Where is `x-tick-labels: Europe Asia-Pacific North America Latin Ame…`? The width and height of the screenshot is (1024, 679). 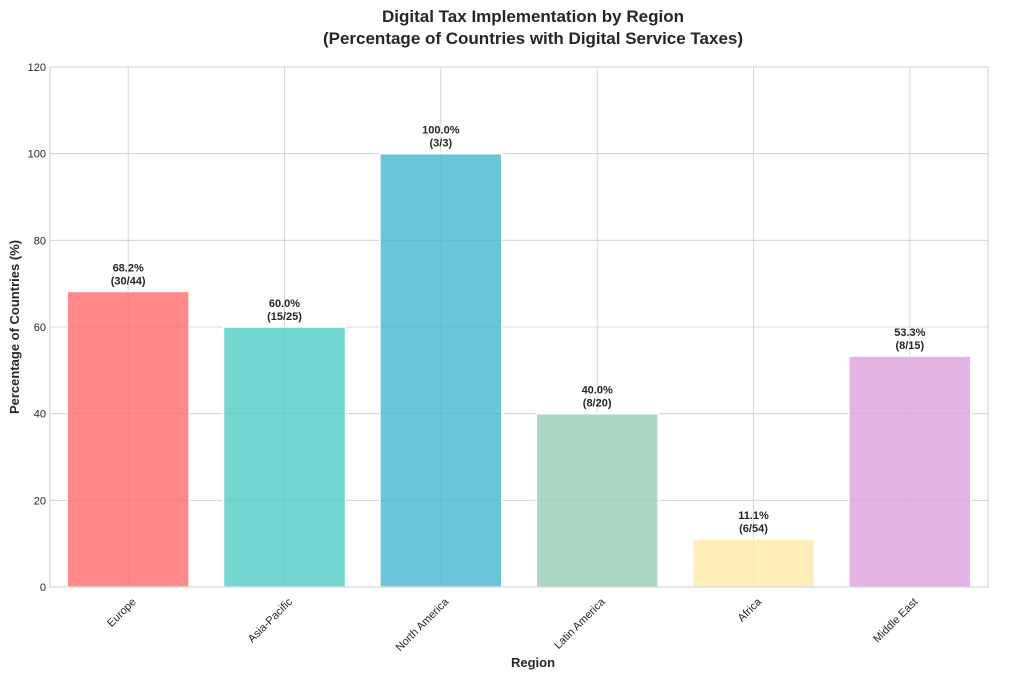 x-tick-labels: Europe Asia-Pacific North America Latin Ame… is located at coordinates (512, 624).